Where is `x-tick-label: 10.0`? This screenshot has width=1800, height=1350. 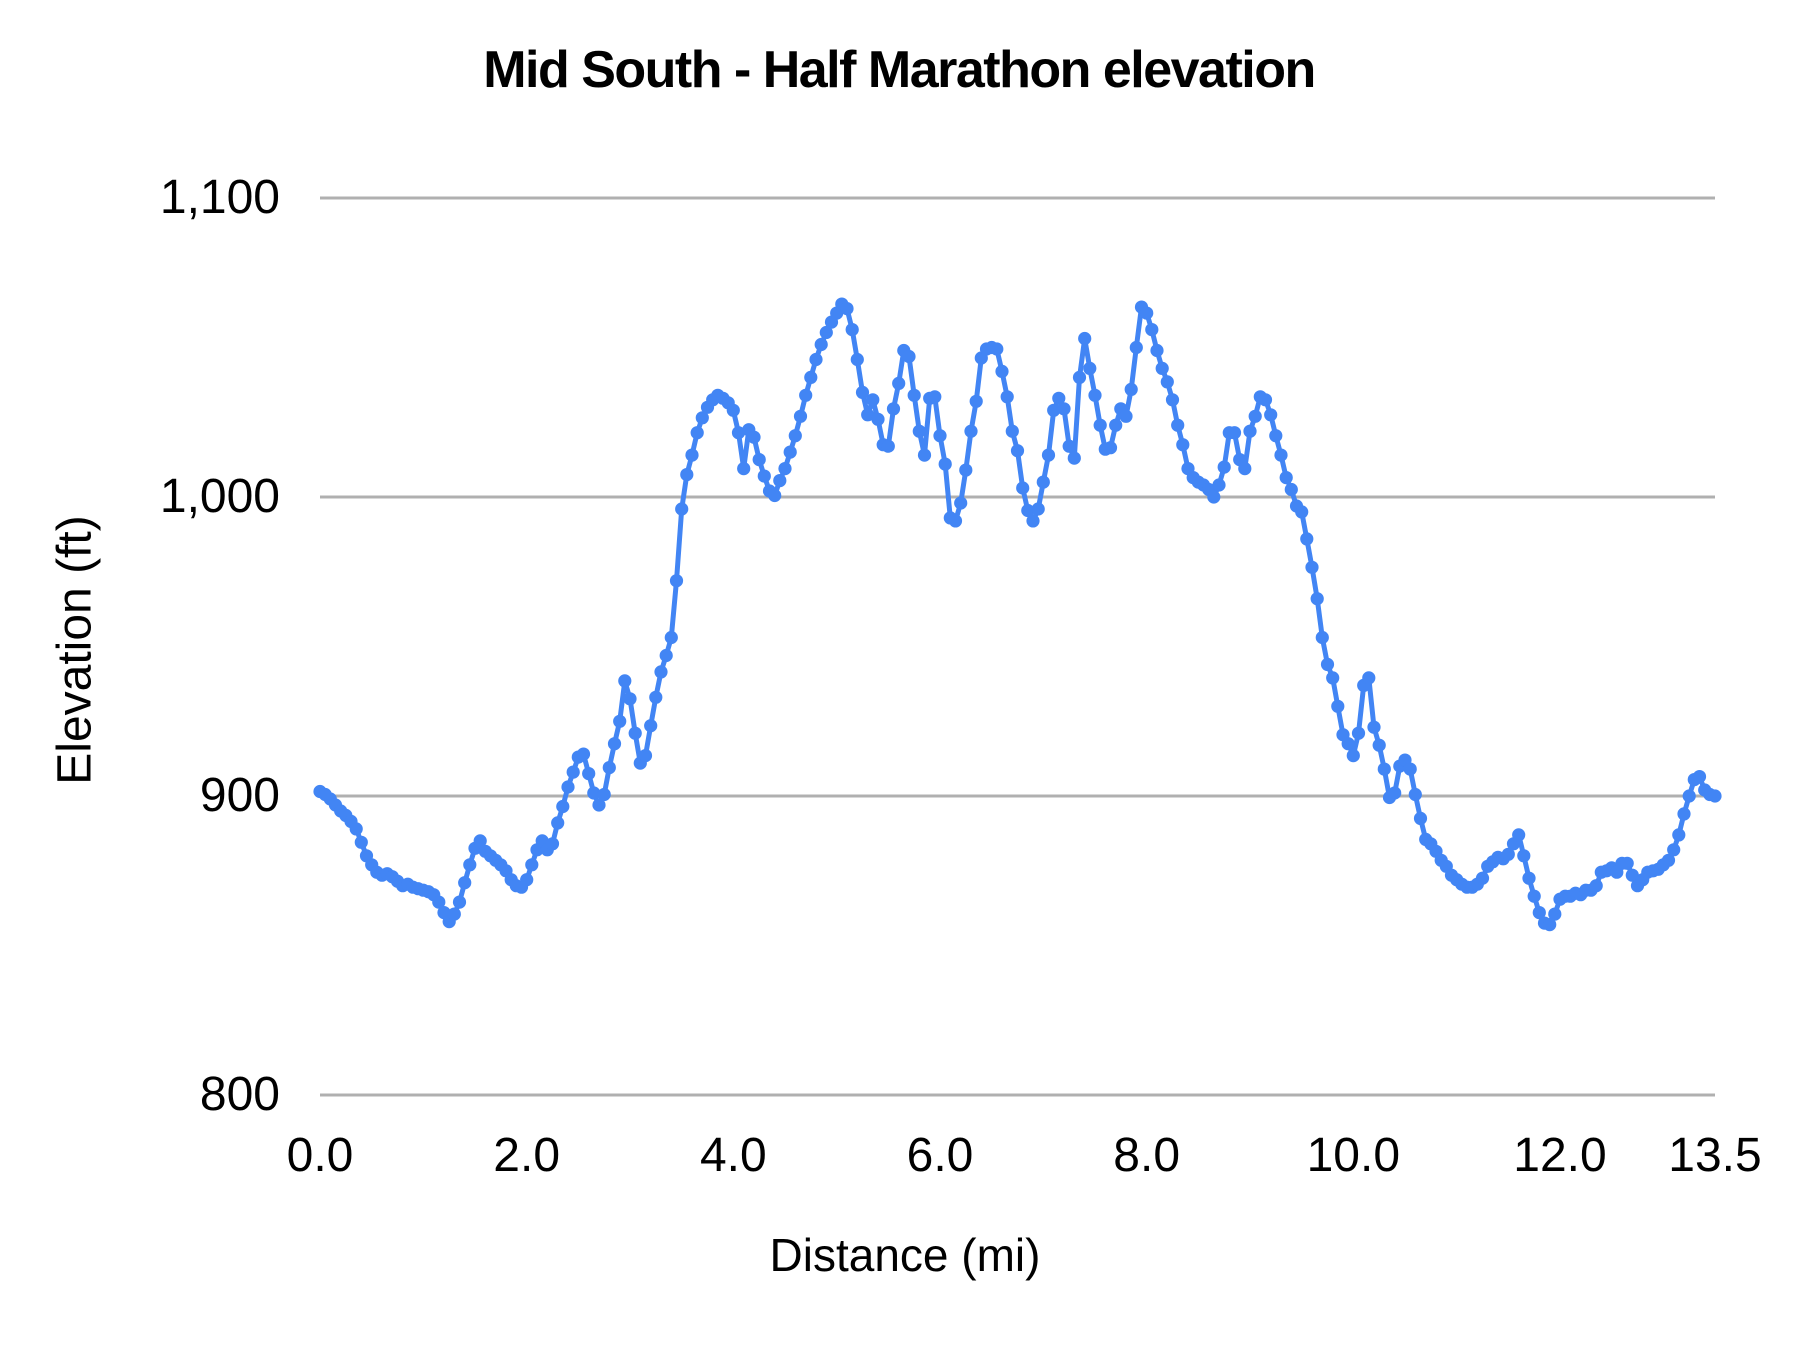
x-tick-label: 10.0 is located at coordinates (1353, 1155).